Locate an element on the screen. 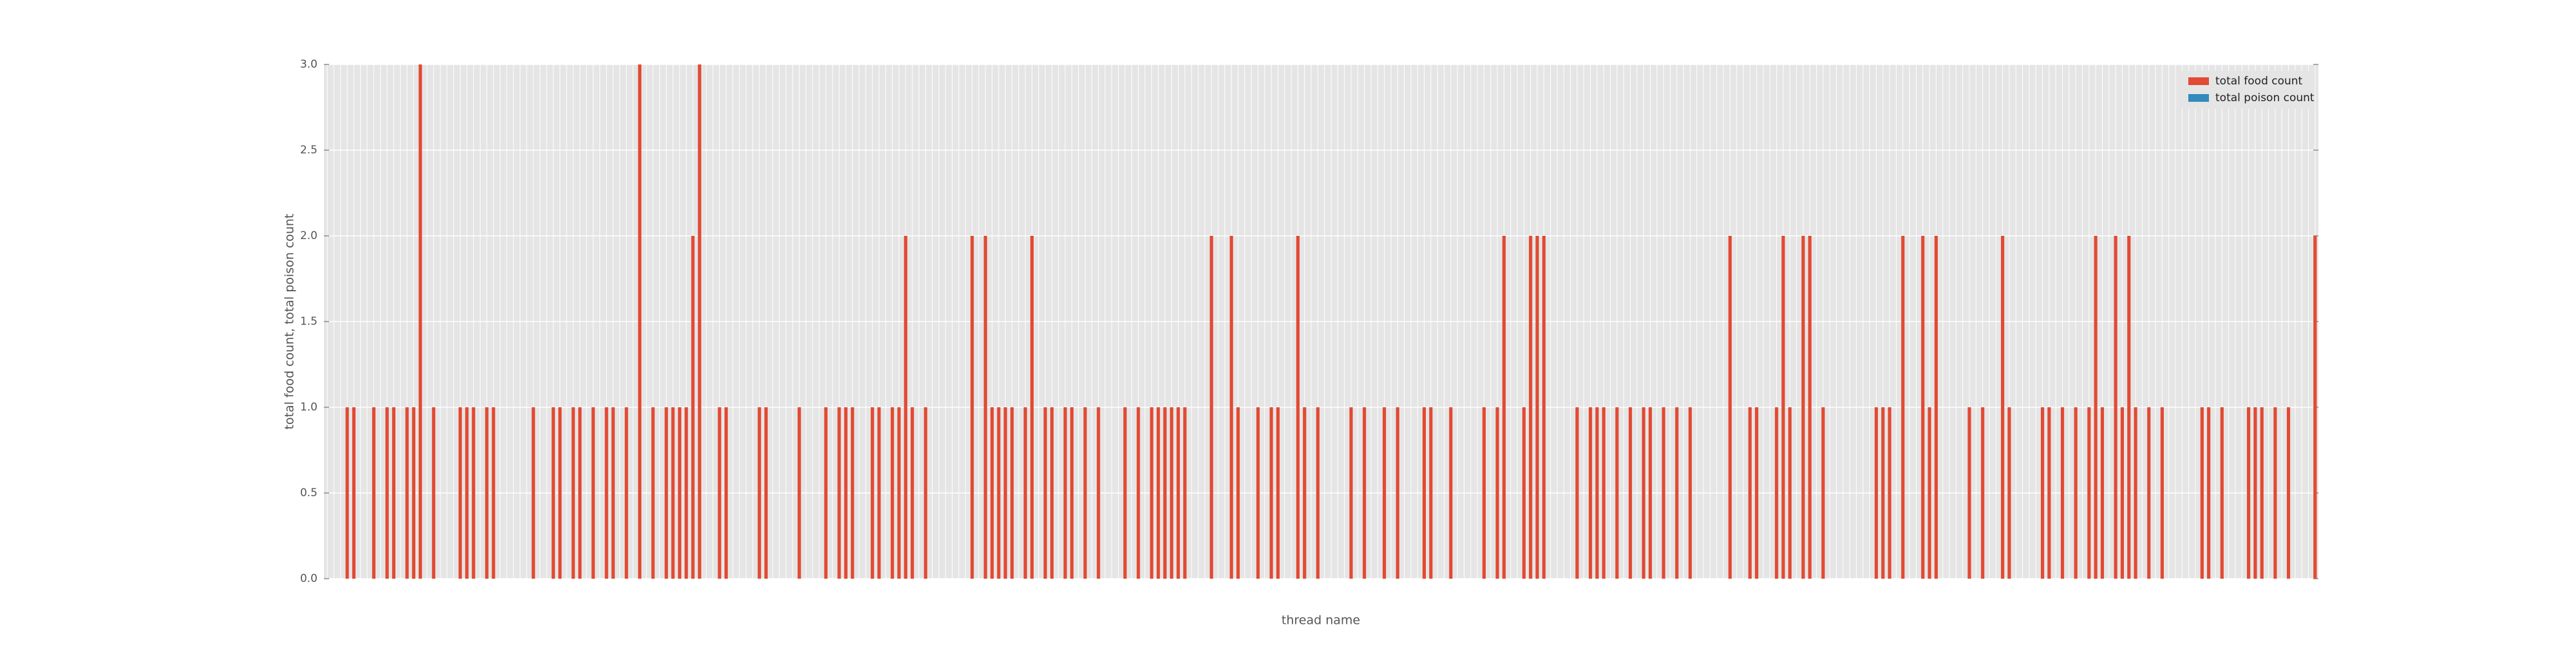 The width and height of the screenshot is (2576, 647). y-tick-label: 1.0 is located at coordinates (309, 407).